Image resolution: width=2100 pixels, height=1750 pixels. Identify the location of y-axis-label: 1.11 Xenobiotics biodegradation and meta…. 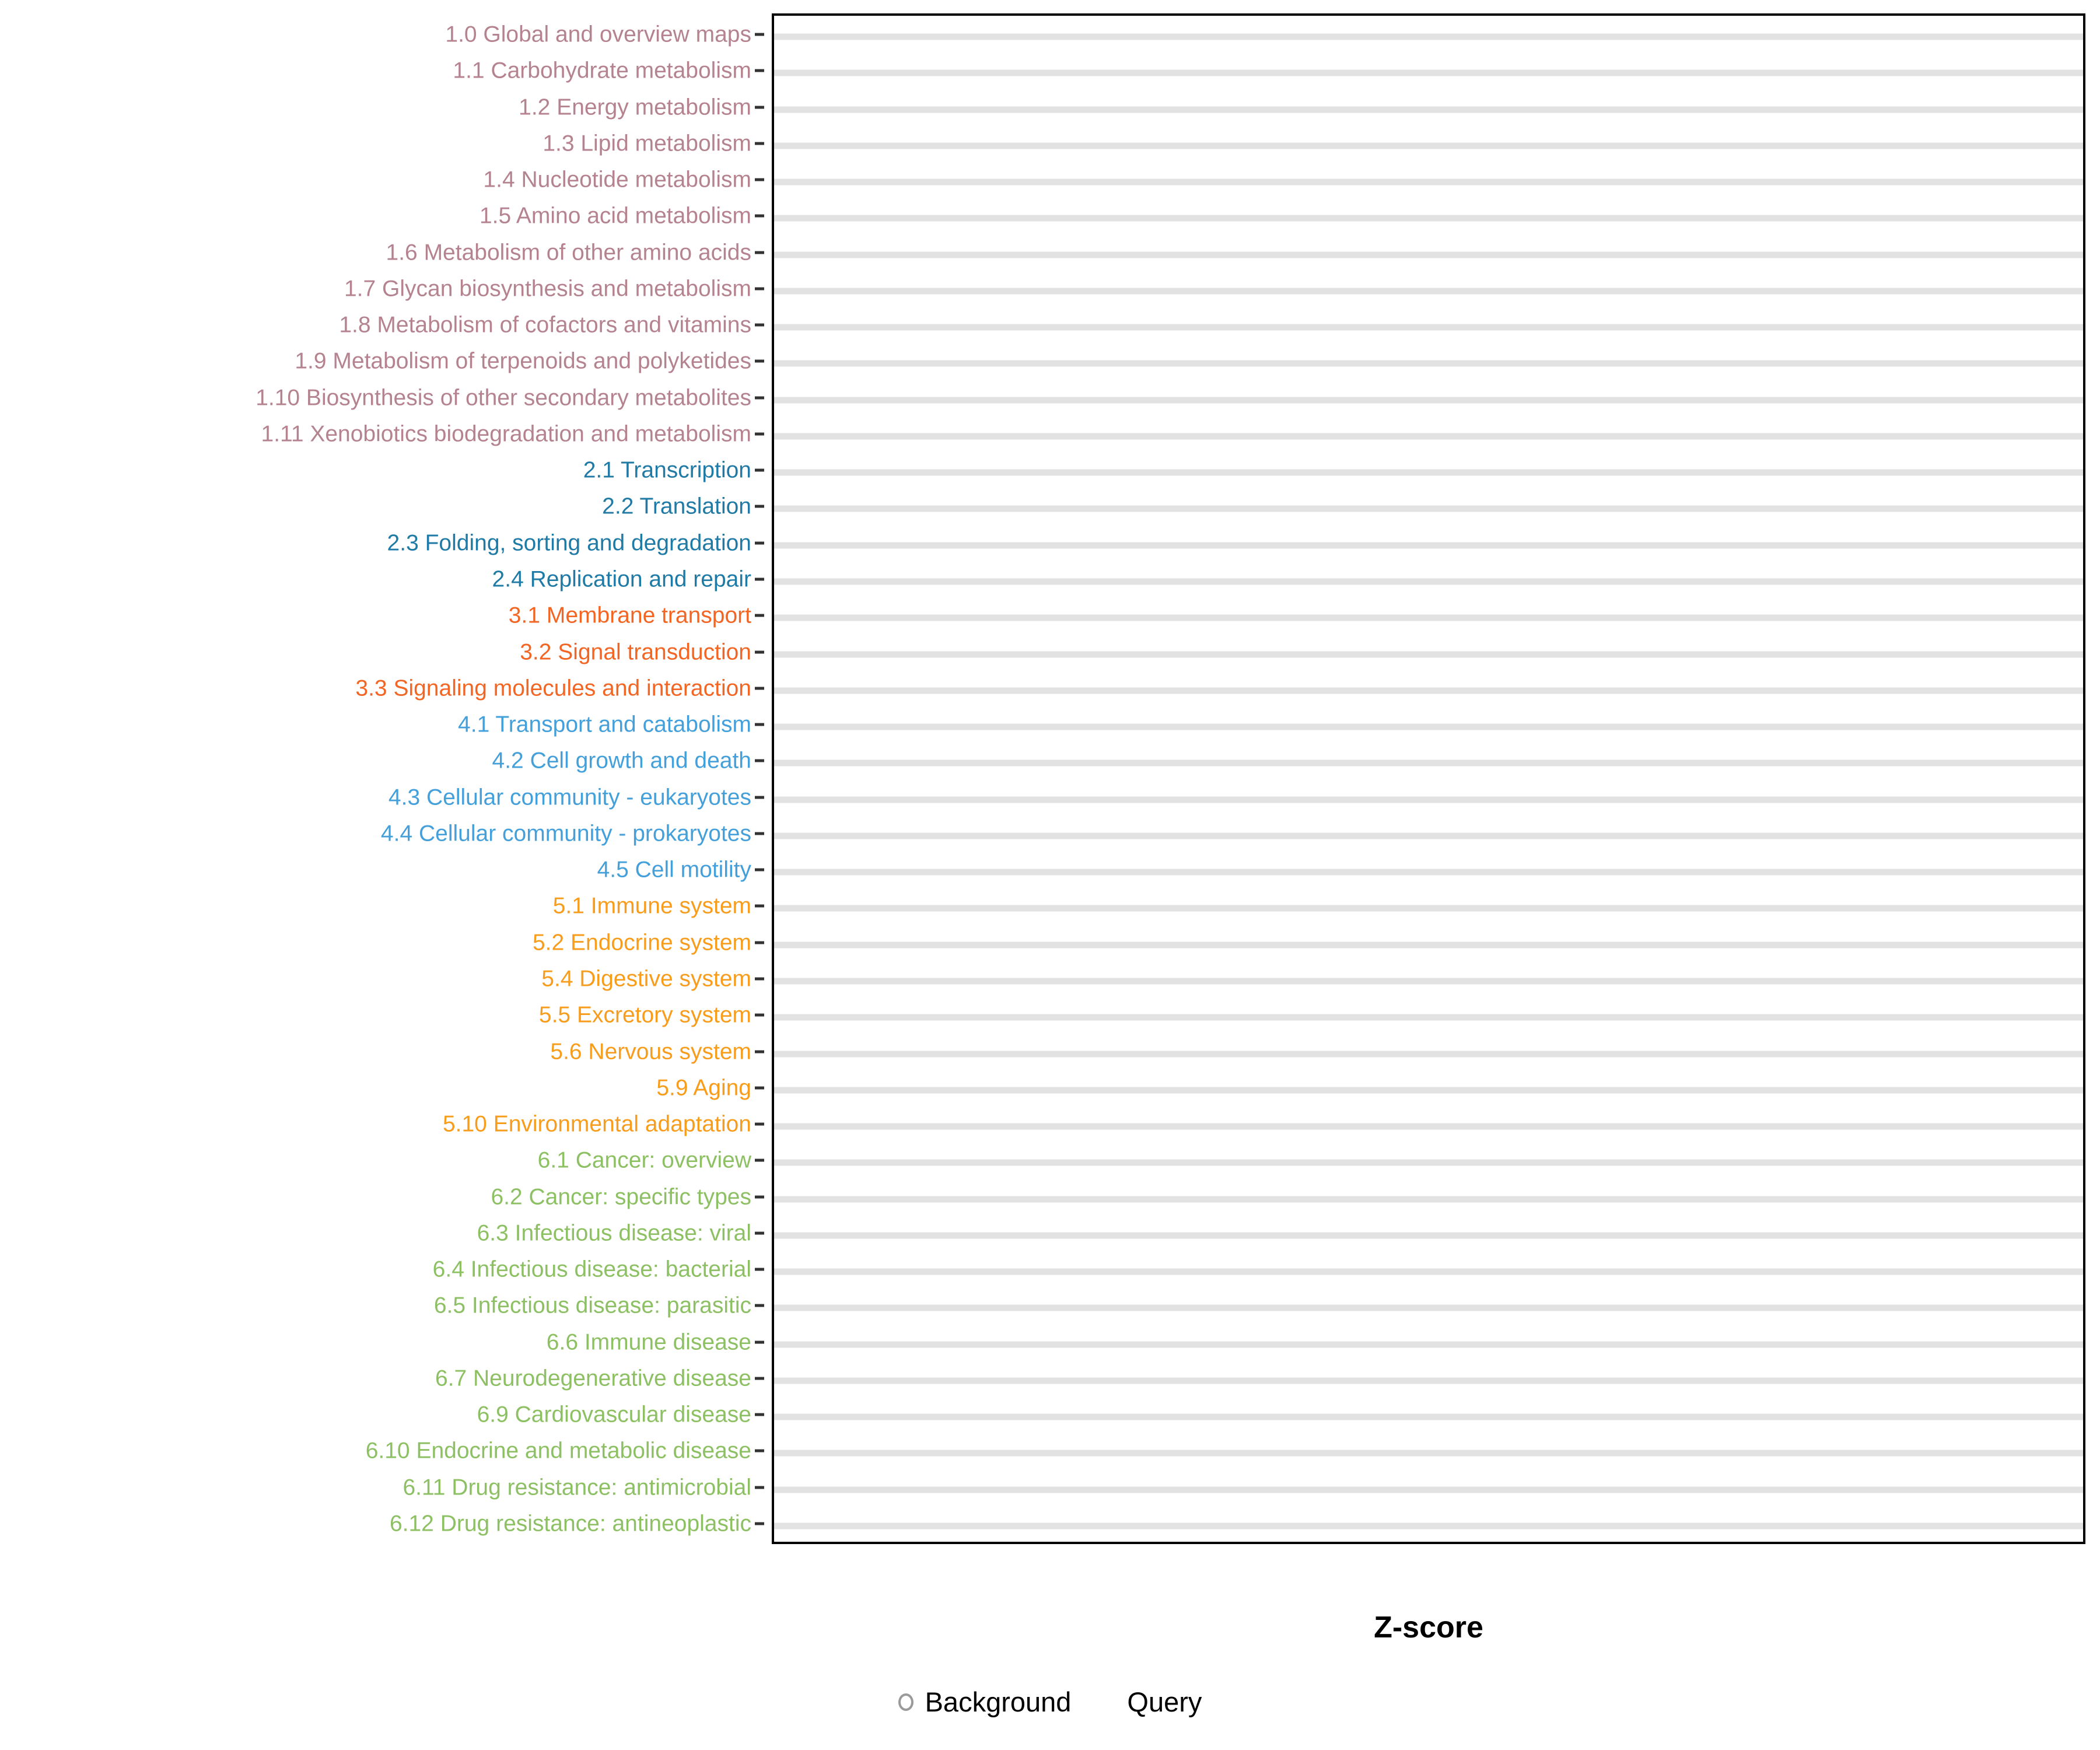
(506, 434).